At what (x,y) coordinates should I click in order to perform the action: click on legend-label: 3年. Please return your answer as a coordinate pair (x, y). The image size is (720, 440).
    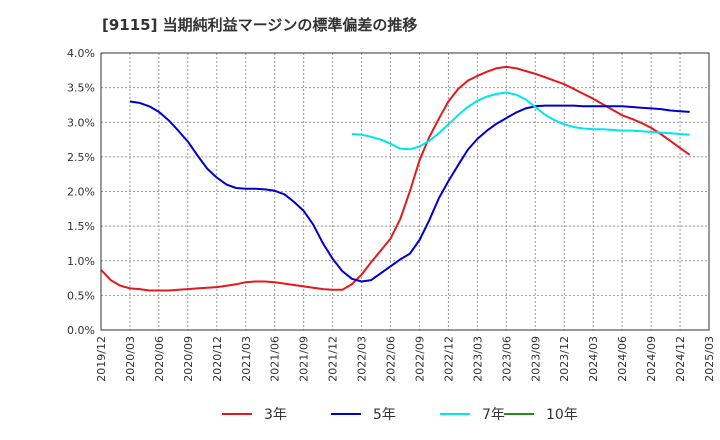
    Looking at the image, I should click on (275, 415).